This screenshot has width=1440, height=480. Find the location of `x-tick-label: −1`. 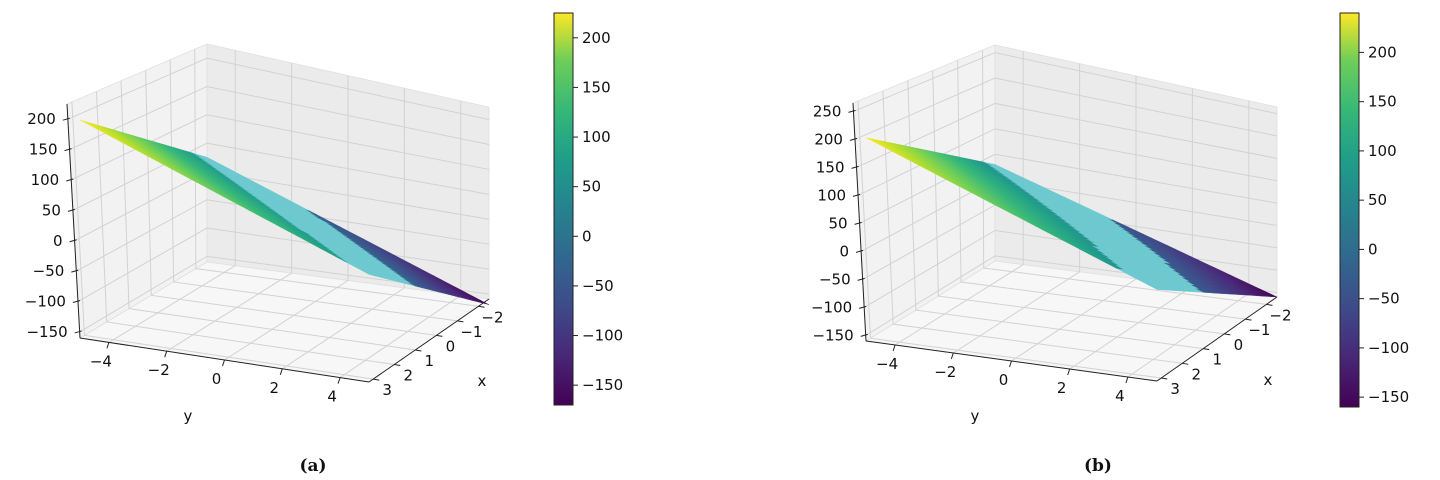

x-tick-label: −1 is located at coordinates (471, 332).